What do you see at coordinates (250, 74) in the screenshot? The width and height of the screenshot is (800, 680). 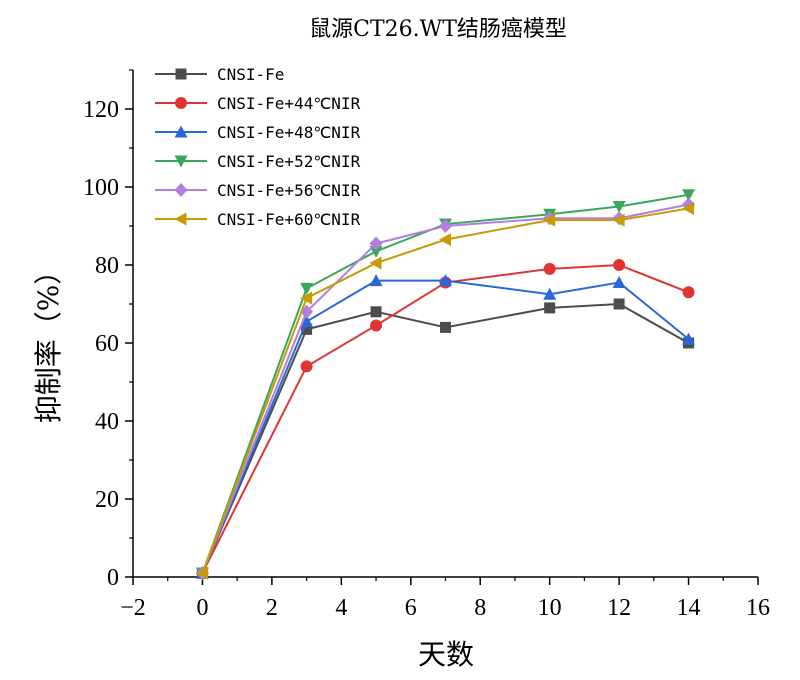 I see `legend-label: CNSI-Fe` at bounding box center [250, 74].